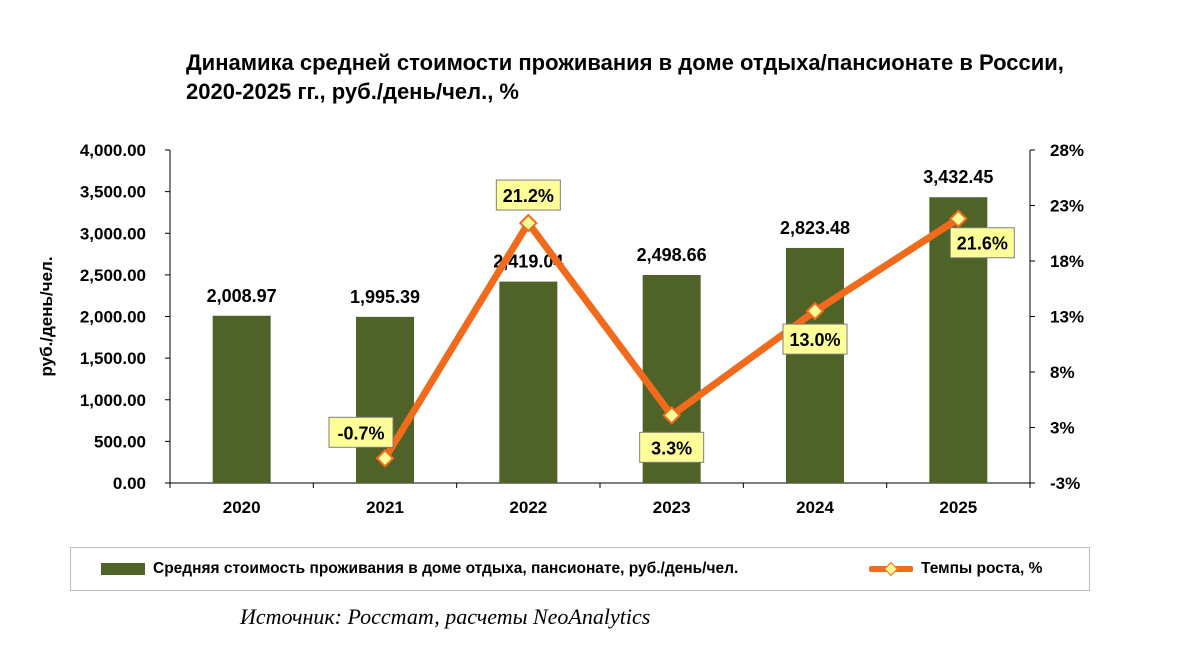 The image size is (1200, 652). Describe the element at coordinates (528, 507) in the screenshot. I see `x-tick-label: 2022` at that location.